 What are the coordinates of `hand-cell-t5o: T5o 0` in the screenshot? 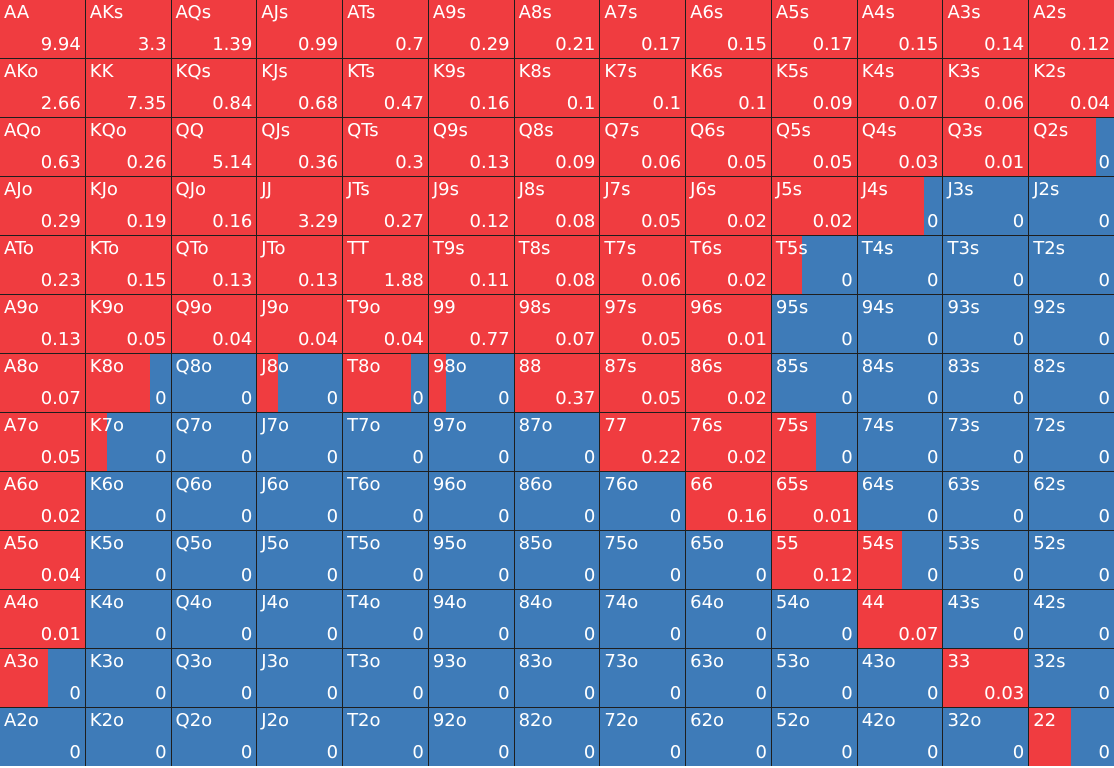 It's located at (385, 560).